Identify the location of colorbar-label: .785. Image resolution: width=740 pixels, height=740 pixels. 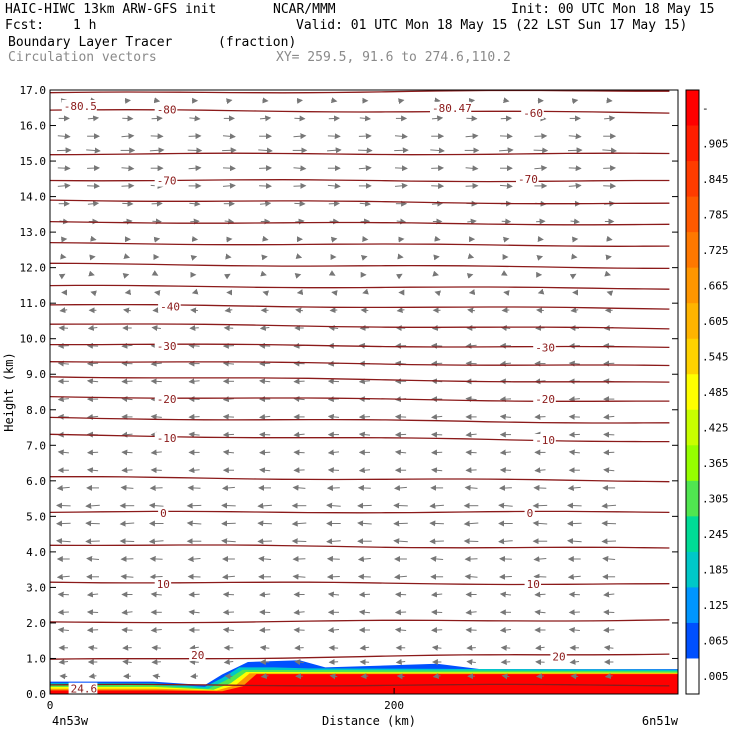
(715, 214).